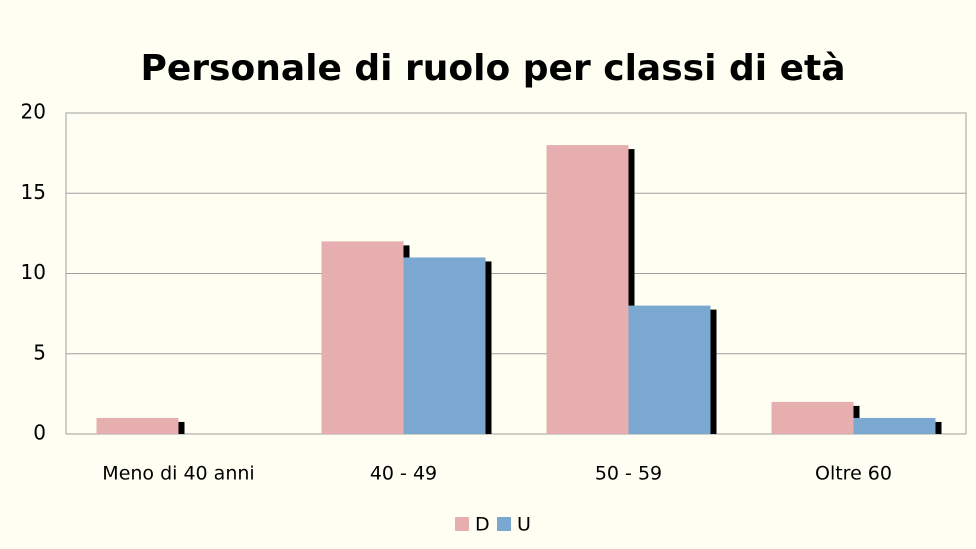  Describe the element at coordinates (482, 525) in the screenshot. I see `legend-label: D` at that location.